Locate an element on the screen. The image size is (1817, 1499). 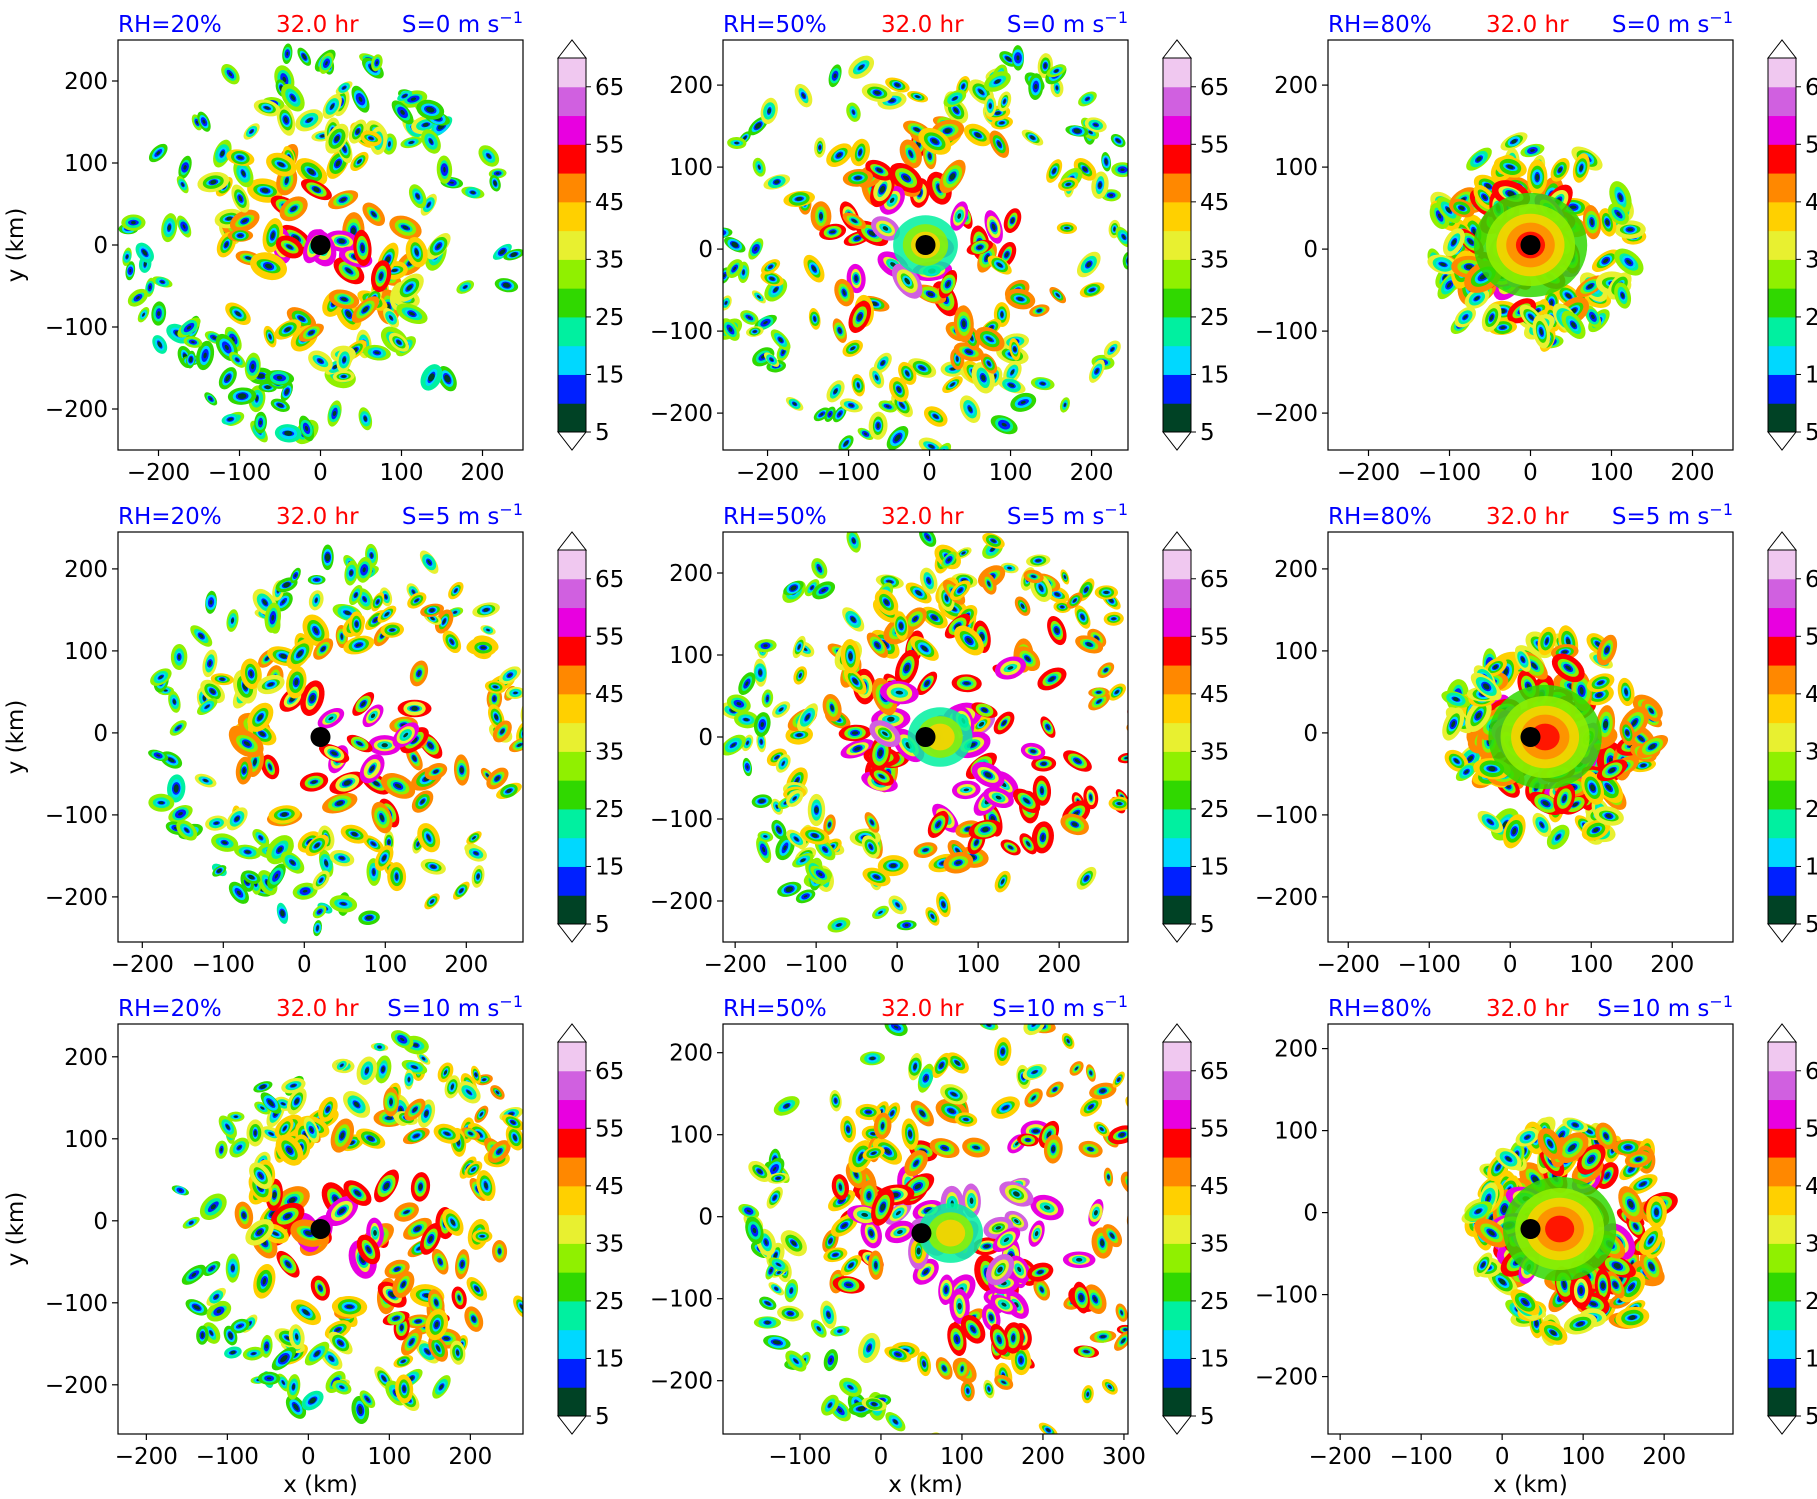
time-title: 32.0 hr is located at coordinates (922, 25).